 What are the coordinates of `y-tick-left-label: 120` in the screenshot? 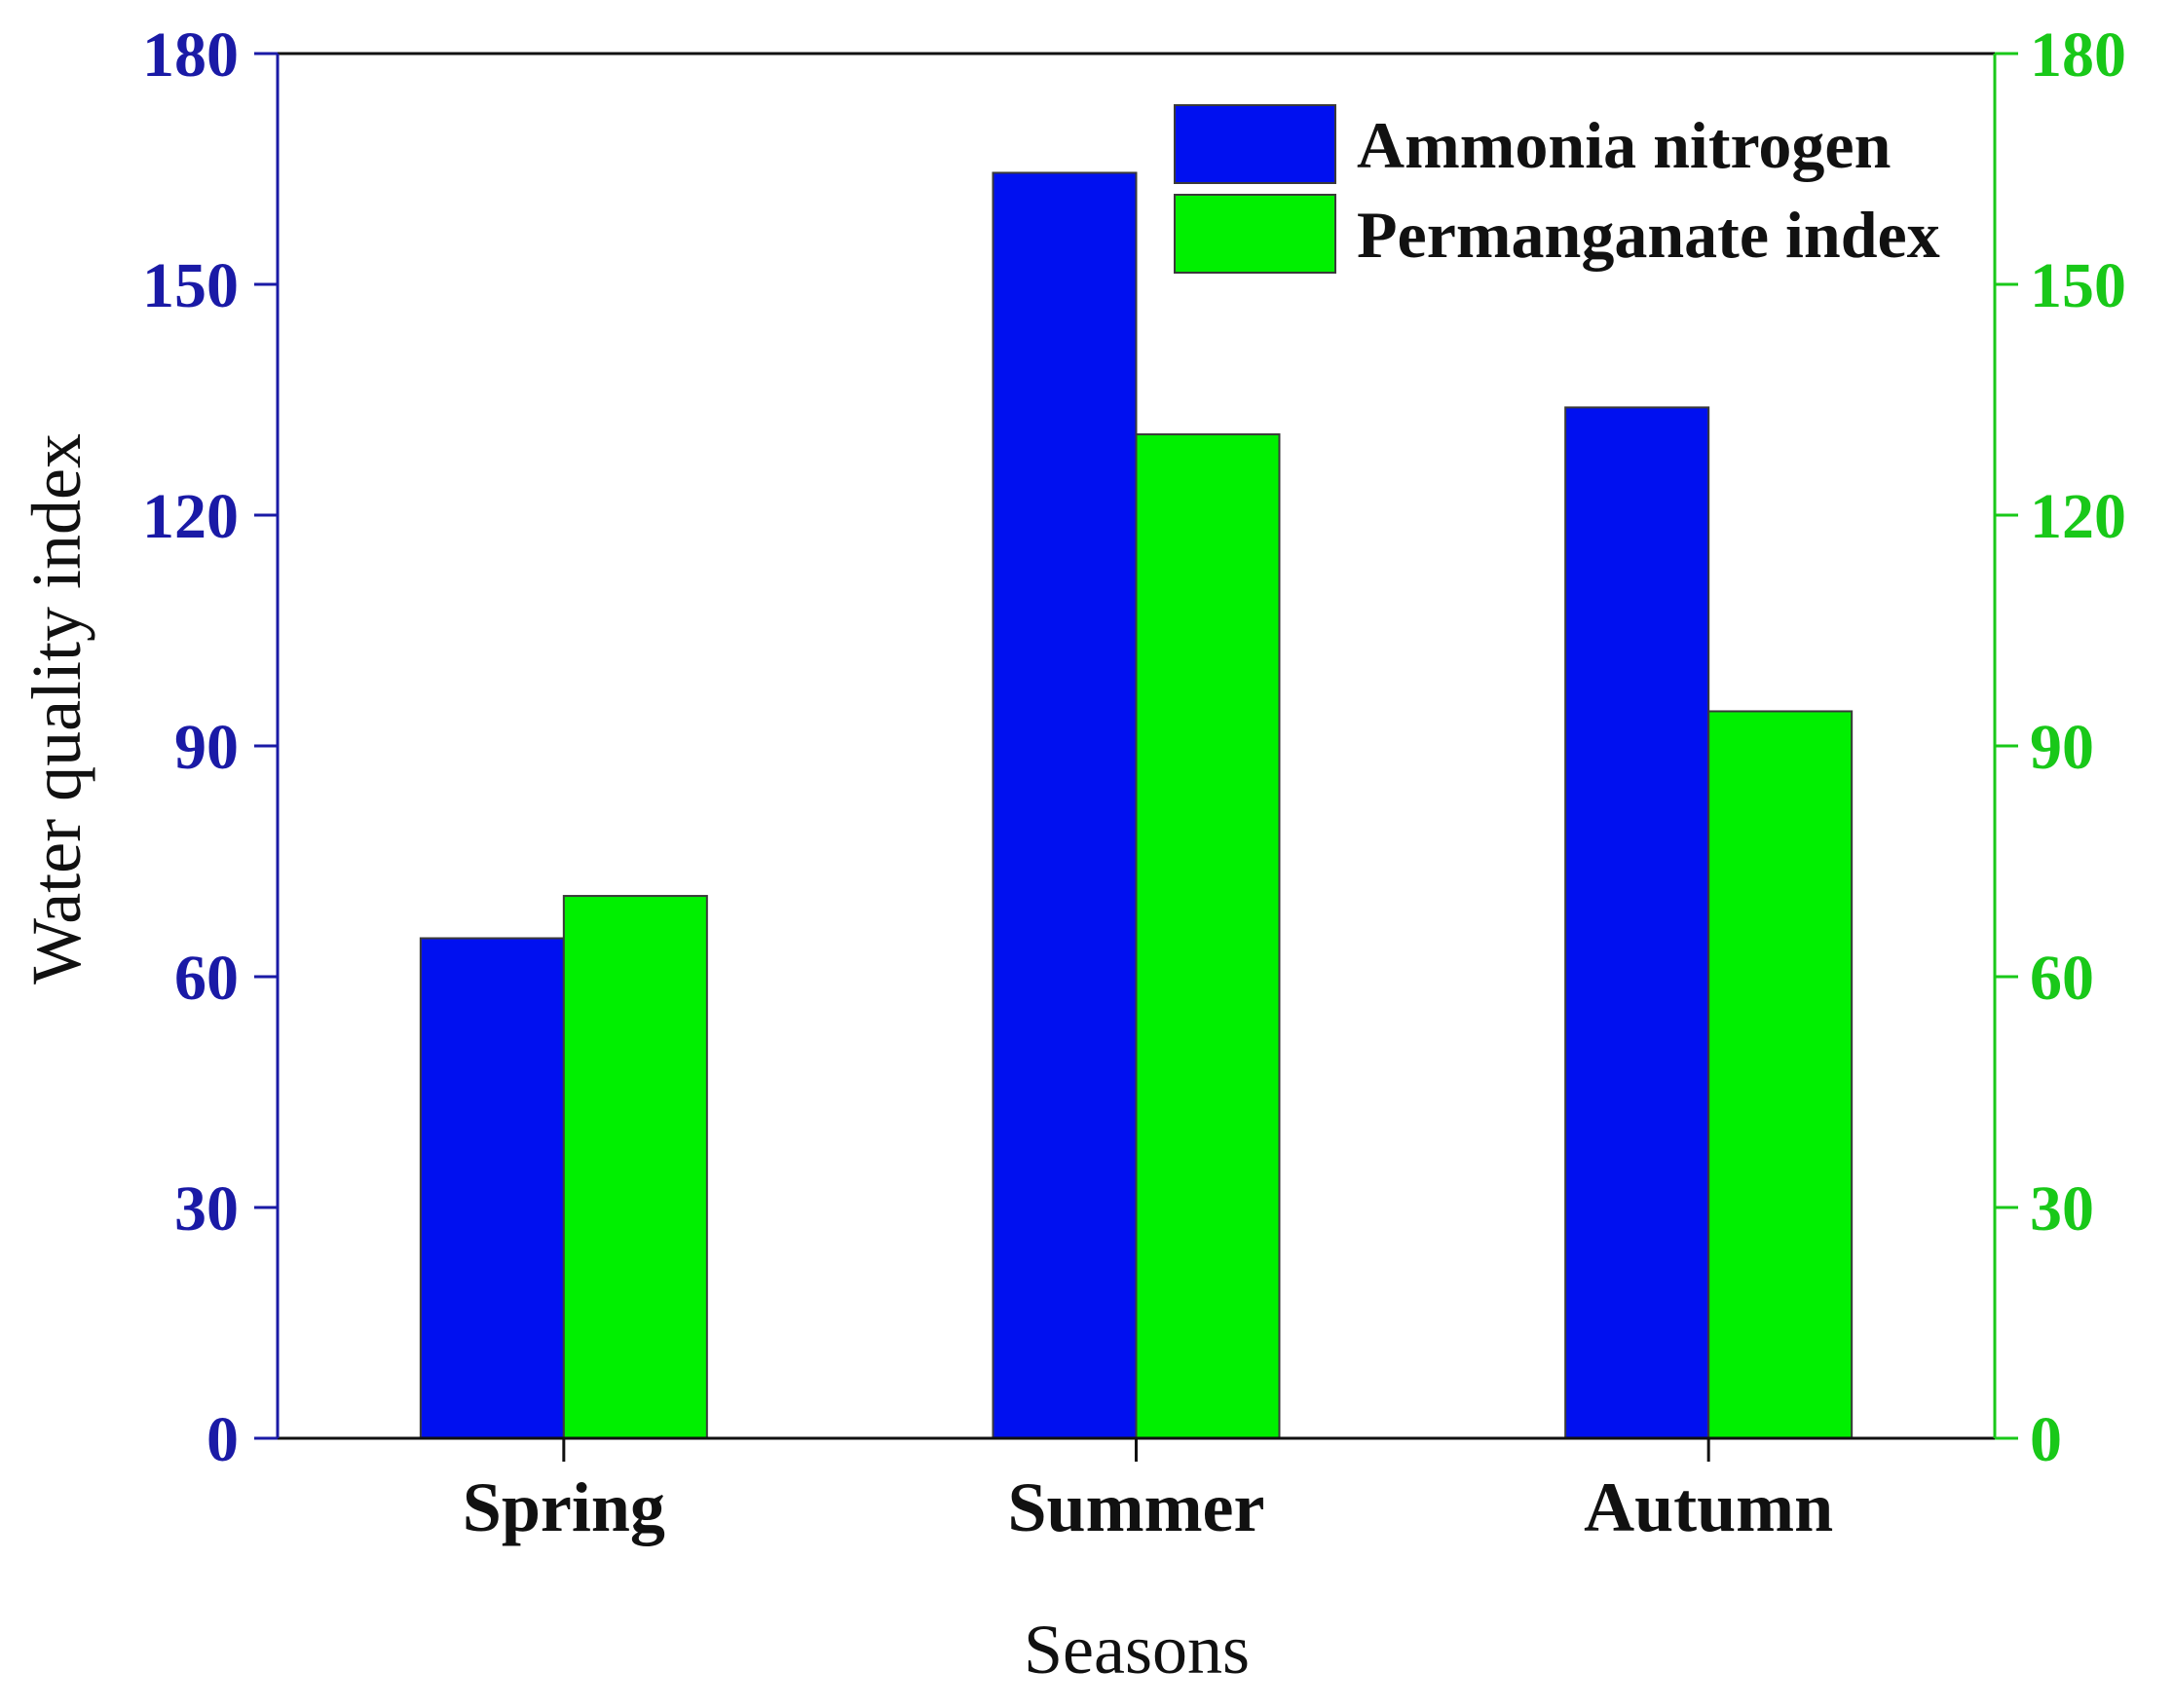 It's located at (190, 516).